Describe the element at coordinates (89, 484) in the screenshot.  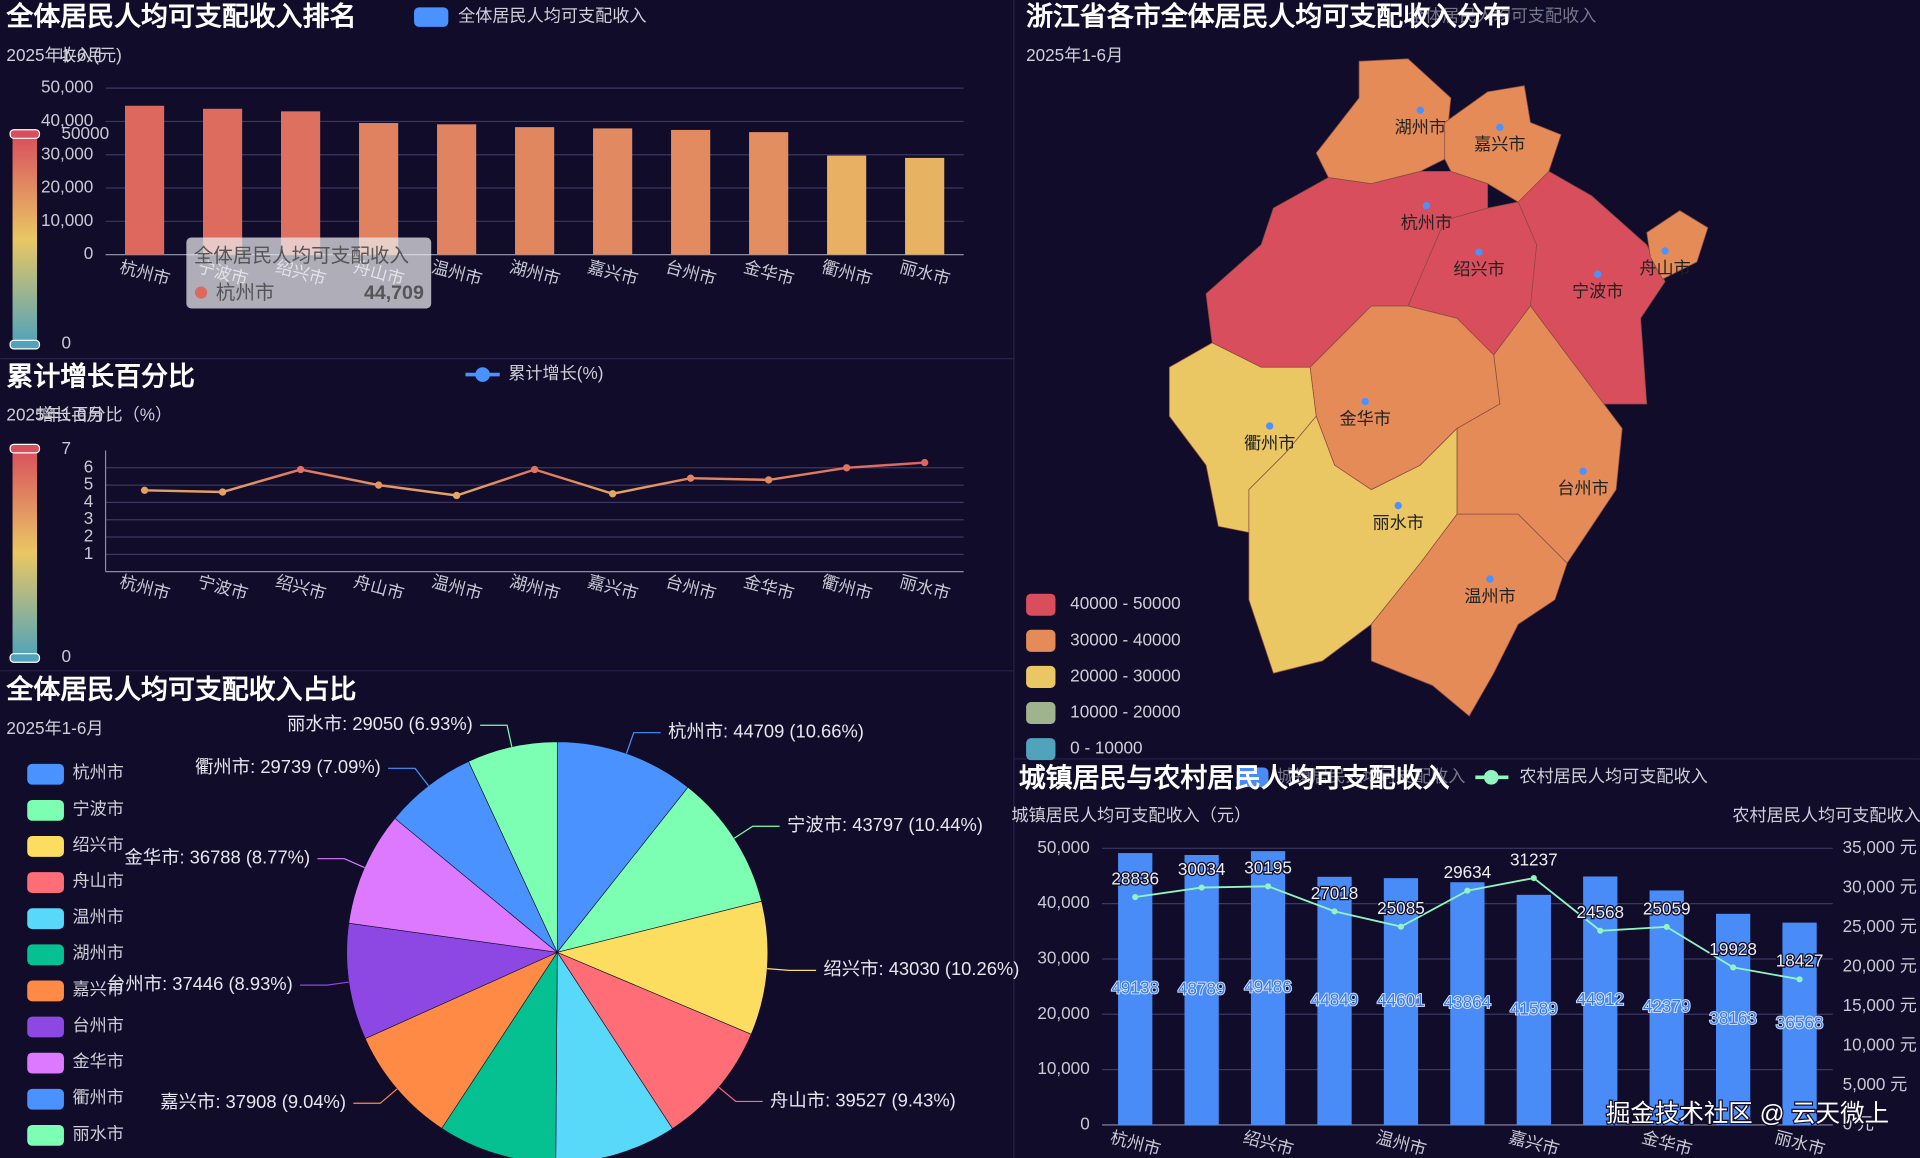
I see `y-tick-label: 5` at that location.